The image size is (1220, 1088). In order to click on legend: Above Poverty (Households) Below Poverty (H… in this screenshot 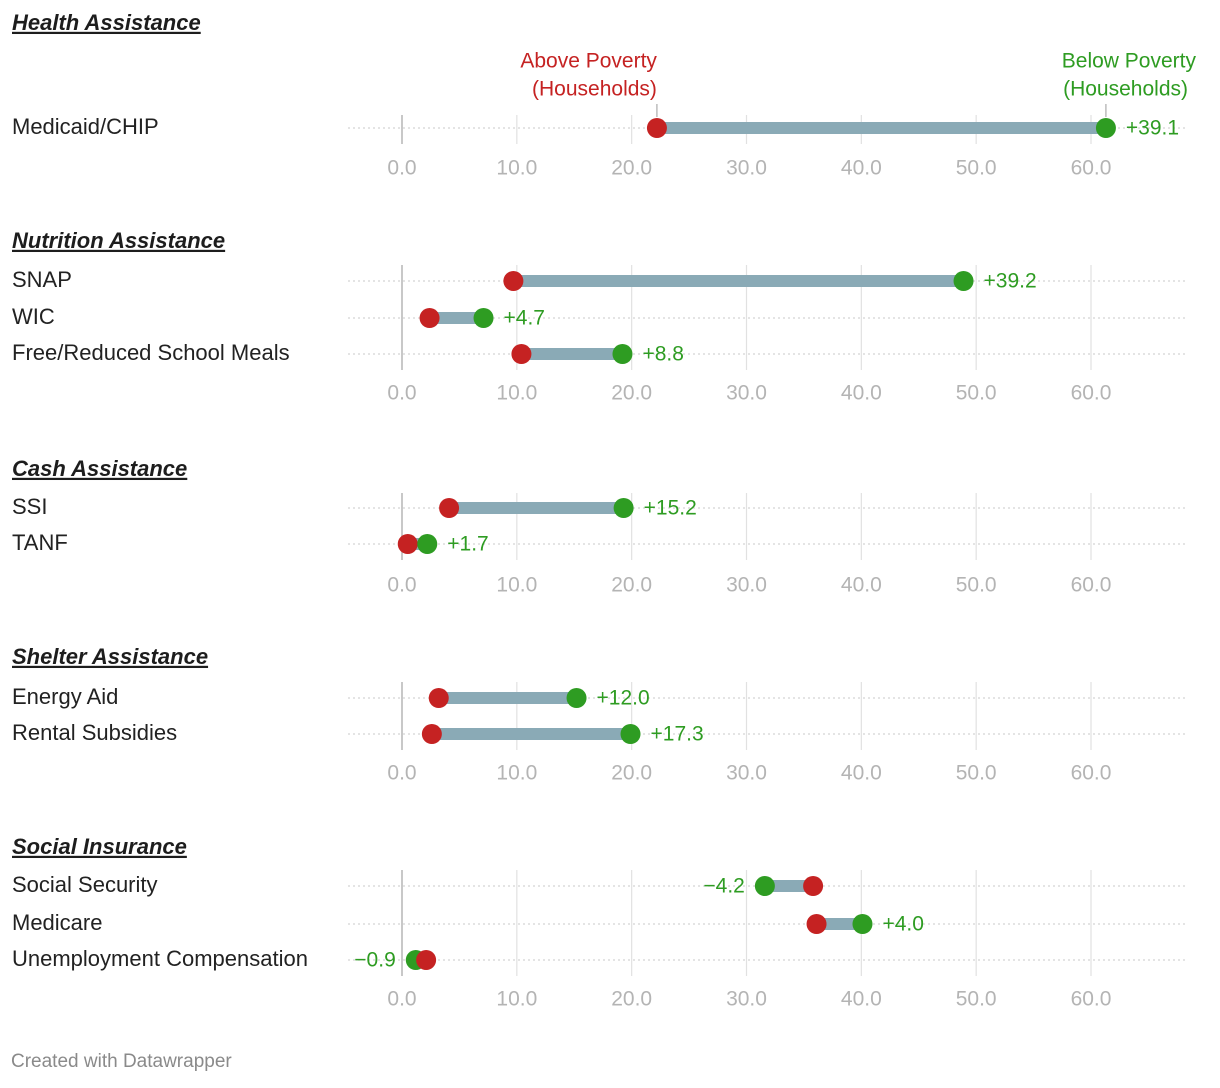, I will do `click(858, 83)`.